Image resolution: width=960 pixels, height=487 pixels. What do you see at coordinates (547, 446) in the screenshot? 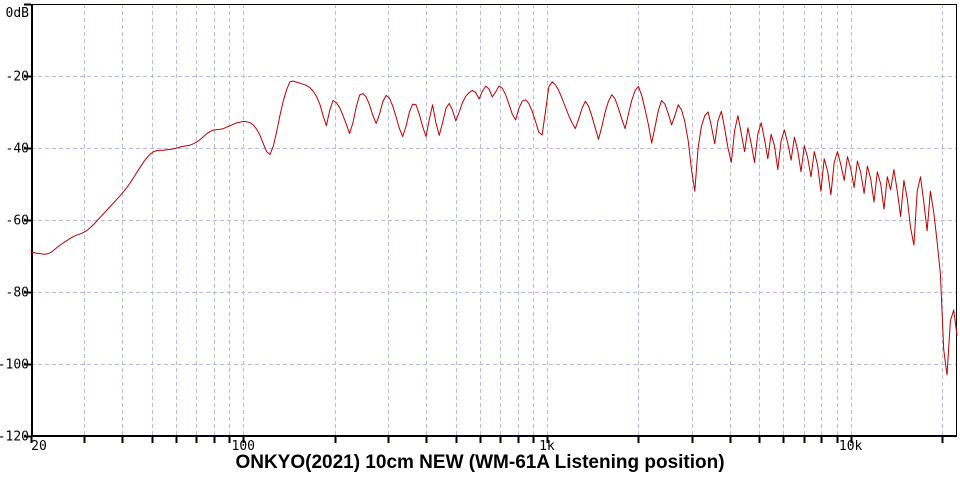
I see `x-axis-label: 1k` at bounding box center [547, 446].